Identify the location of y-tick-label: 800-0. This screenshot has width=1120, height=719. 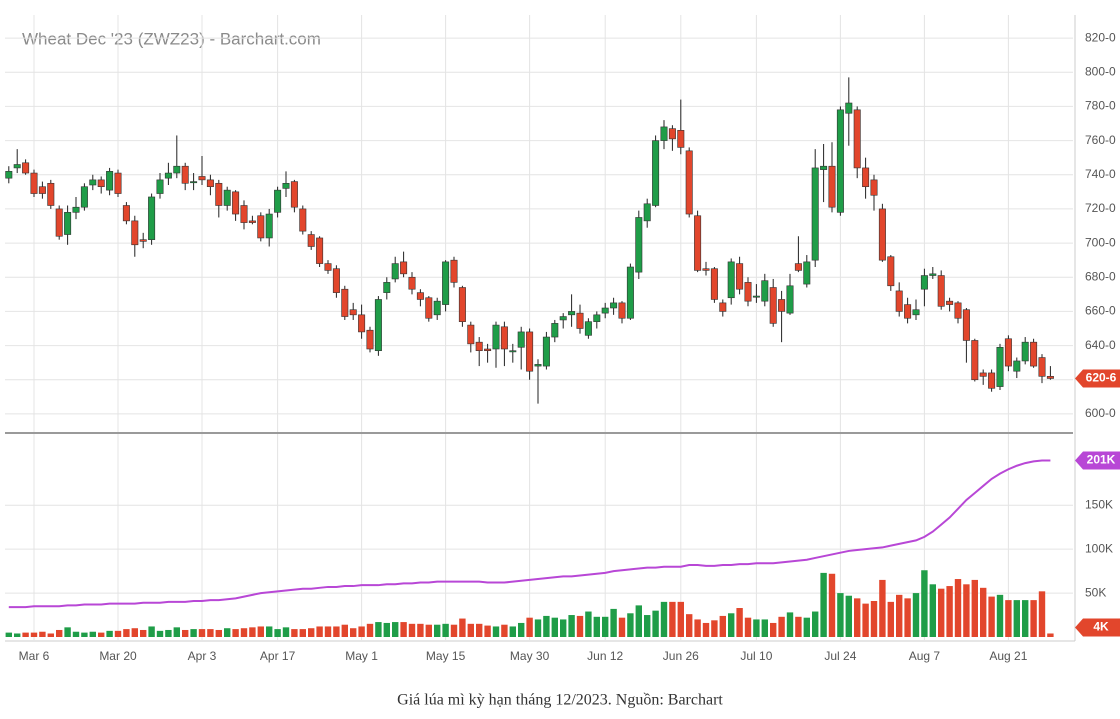
(1100, 71).